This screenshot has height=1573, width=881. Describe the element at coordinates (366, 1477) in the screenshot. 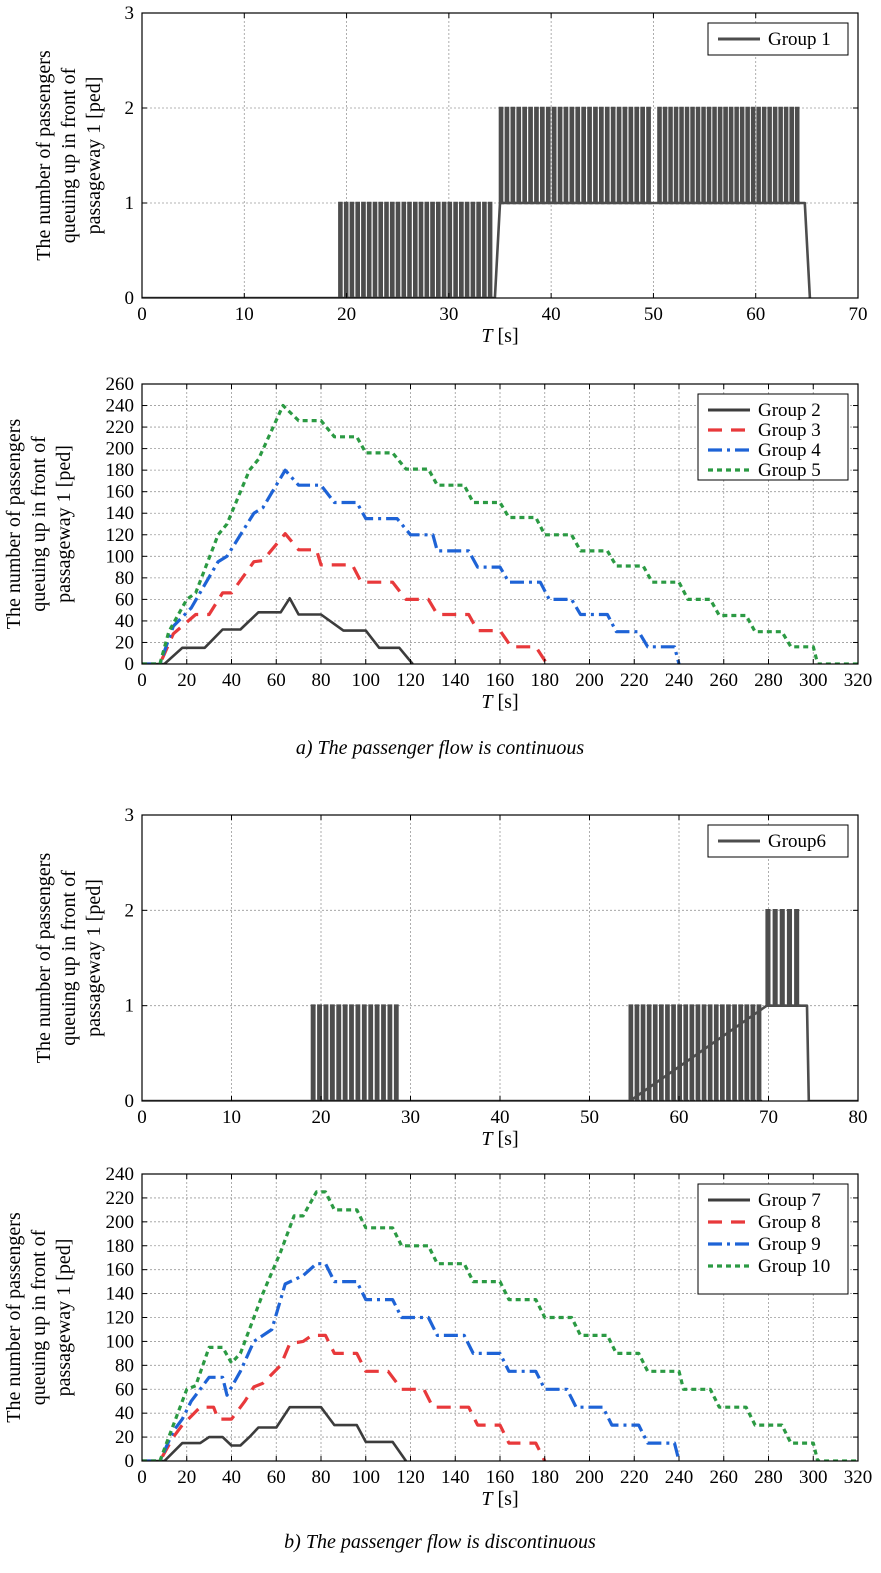

I see `x-tick-label: 100` at that location.